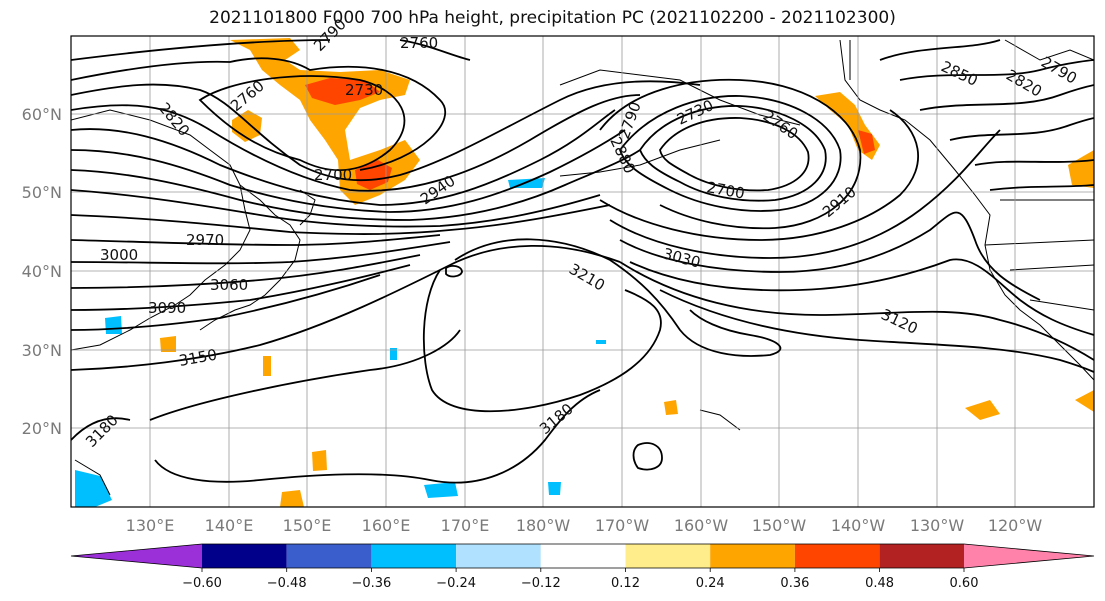  What do you see at coordinates (150, 525) in the screenshot?
I see `lon-label: 130°E` at bounding box center [150, 525].